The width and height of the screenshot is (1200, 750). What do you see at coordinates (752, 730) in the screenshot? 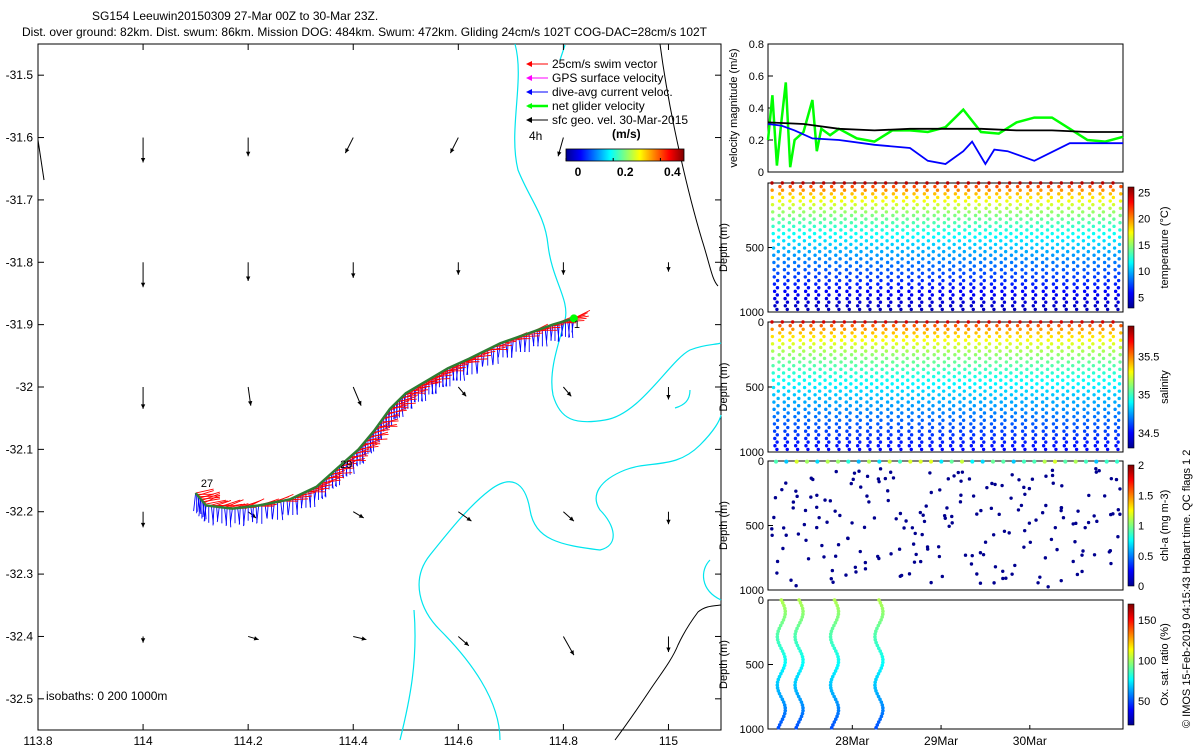
I see `oxygen-tick-label: 1000` at bounding box center [752, 730].